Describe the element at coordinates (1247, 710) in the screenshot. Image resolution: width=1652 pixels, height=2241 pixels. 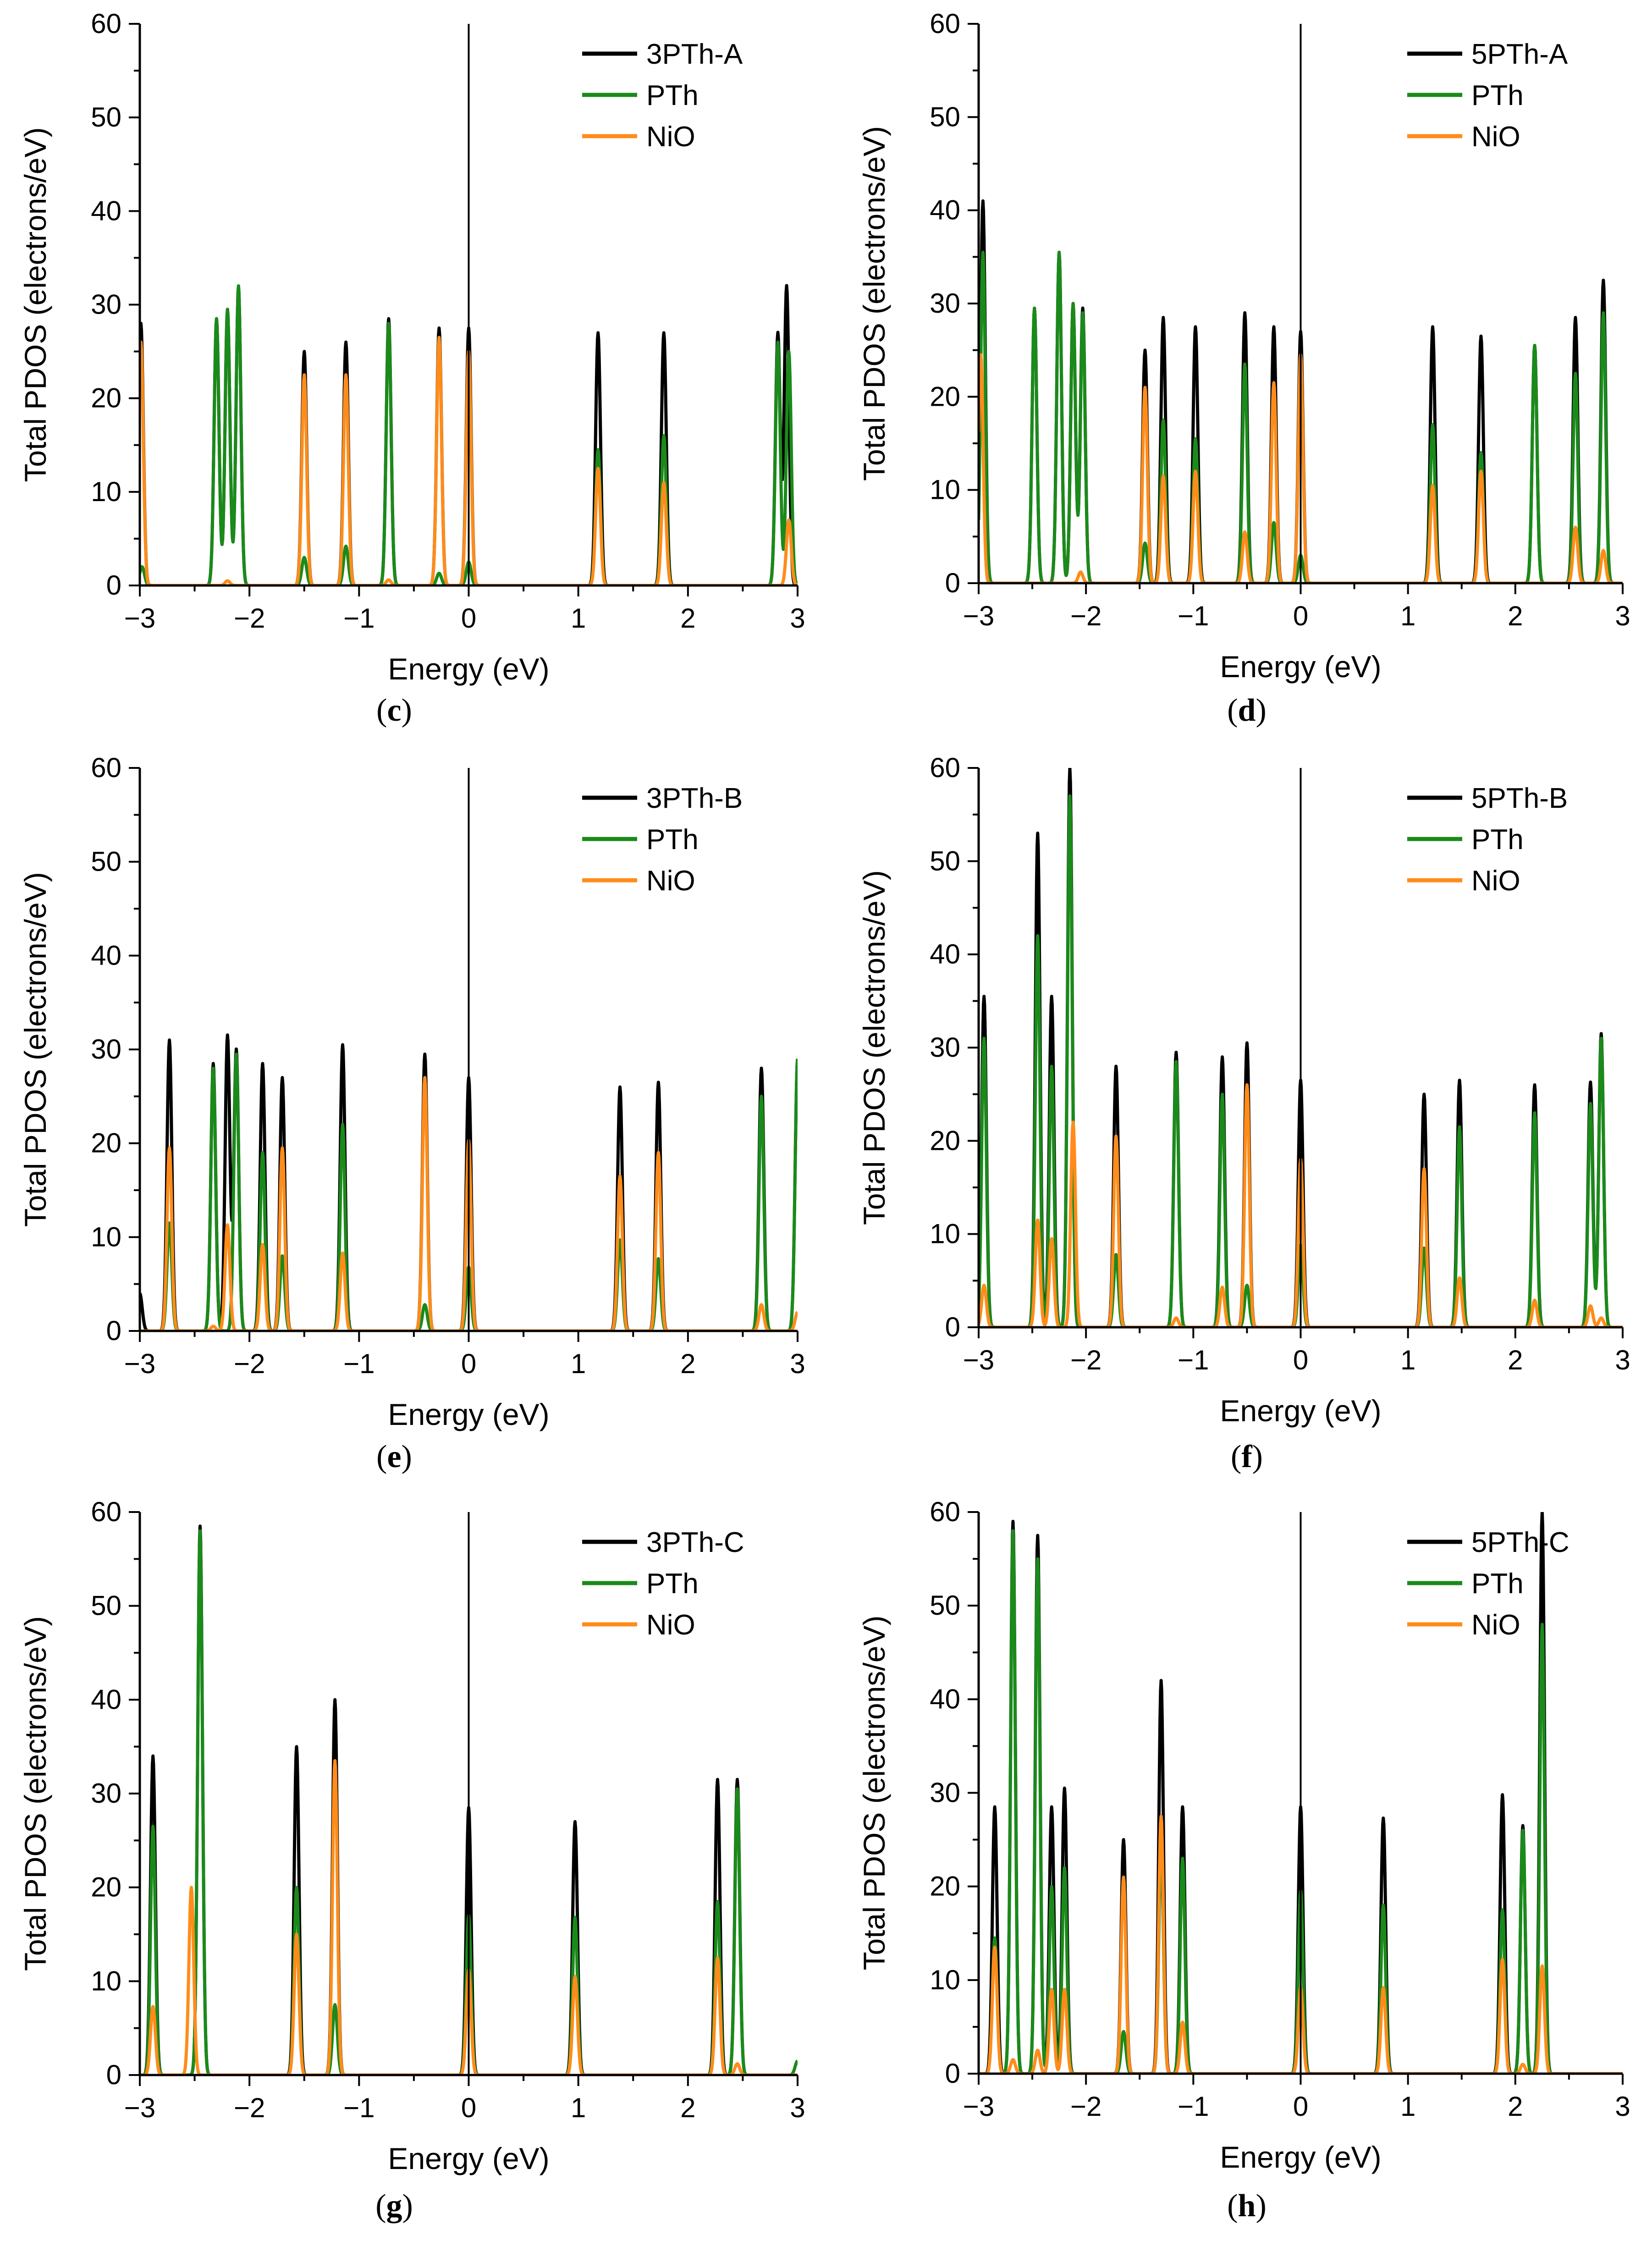
I see `panel-caption: (d)` at that location.